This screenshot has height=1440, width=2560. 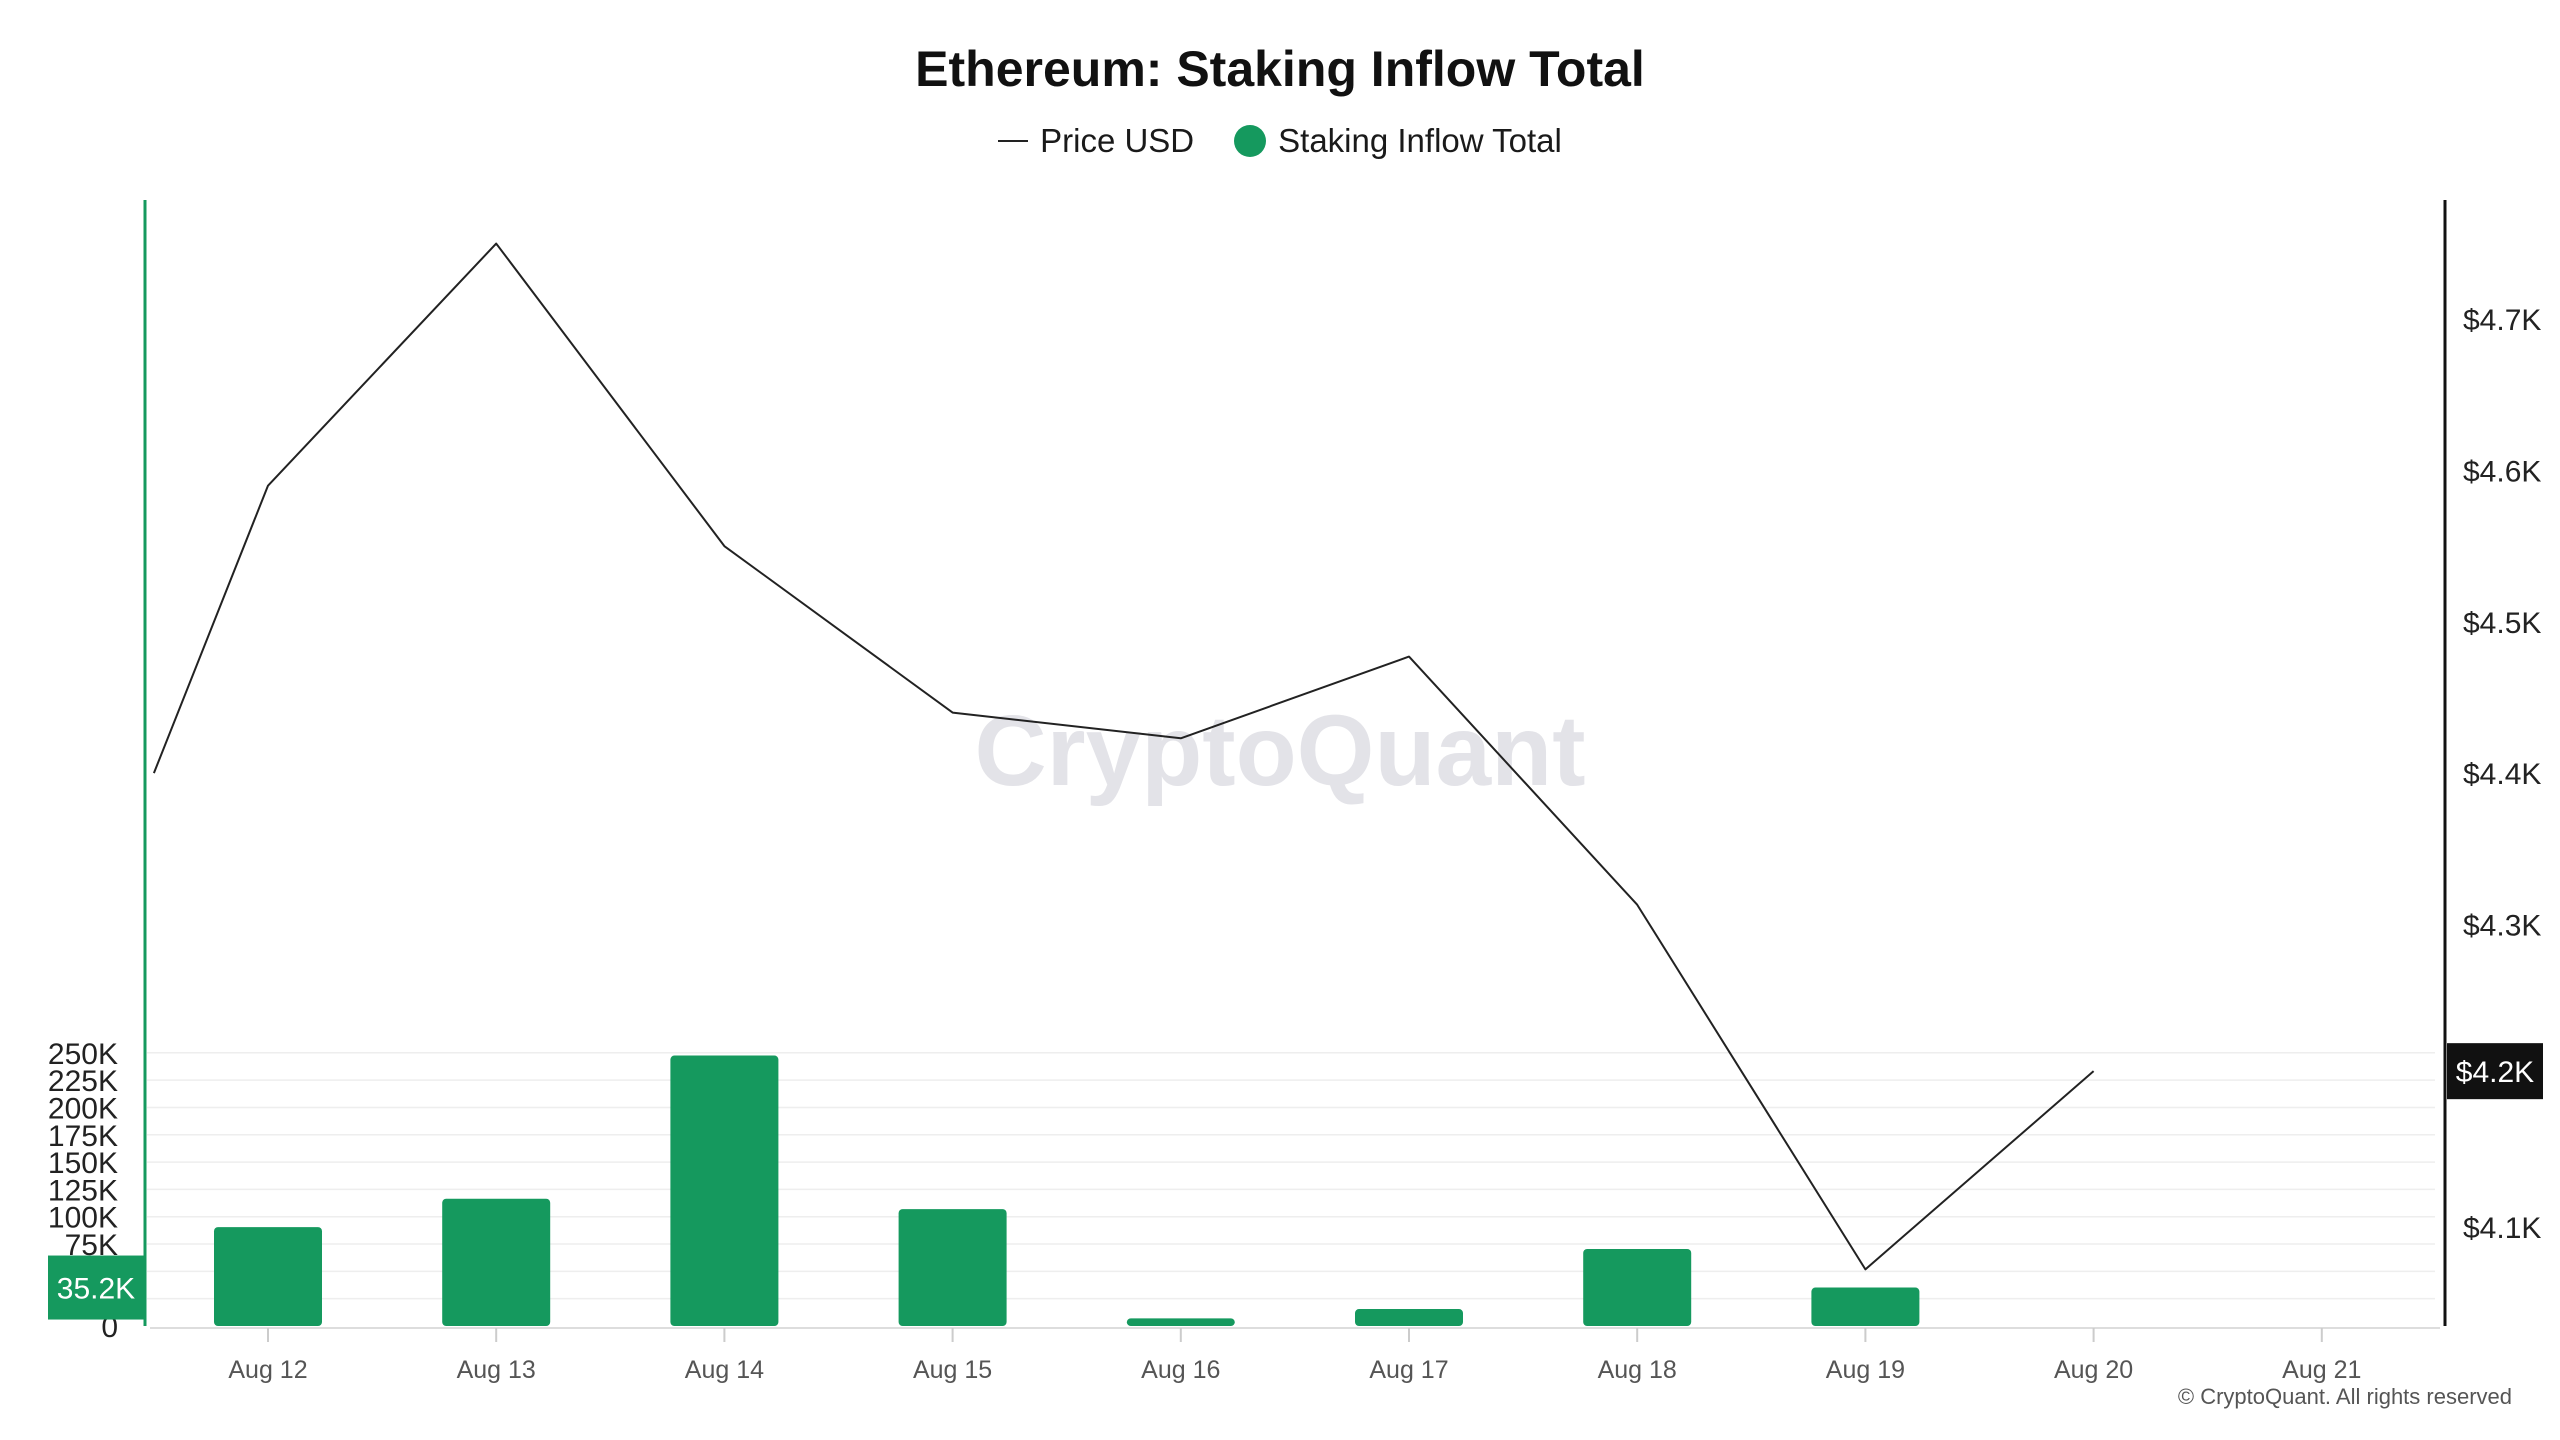 I want to click on legend-label-inflow: Staking Inflow Total, so click(x=1420, y=140).